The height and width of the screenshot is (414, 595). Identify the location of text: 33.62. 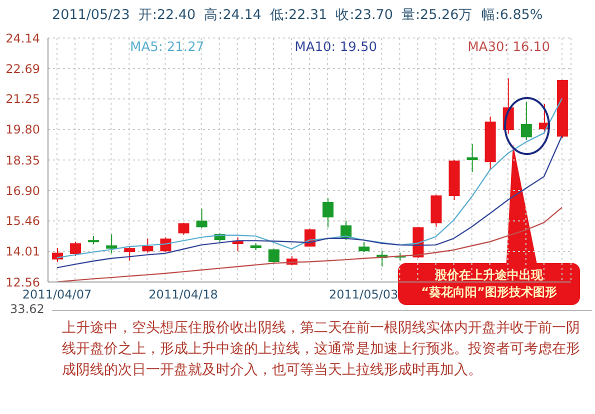
(27, 309).